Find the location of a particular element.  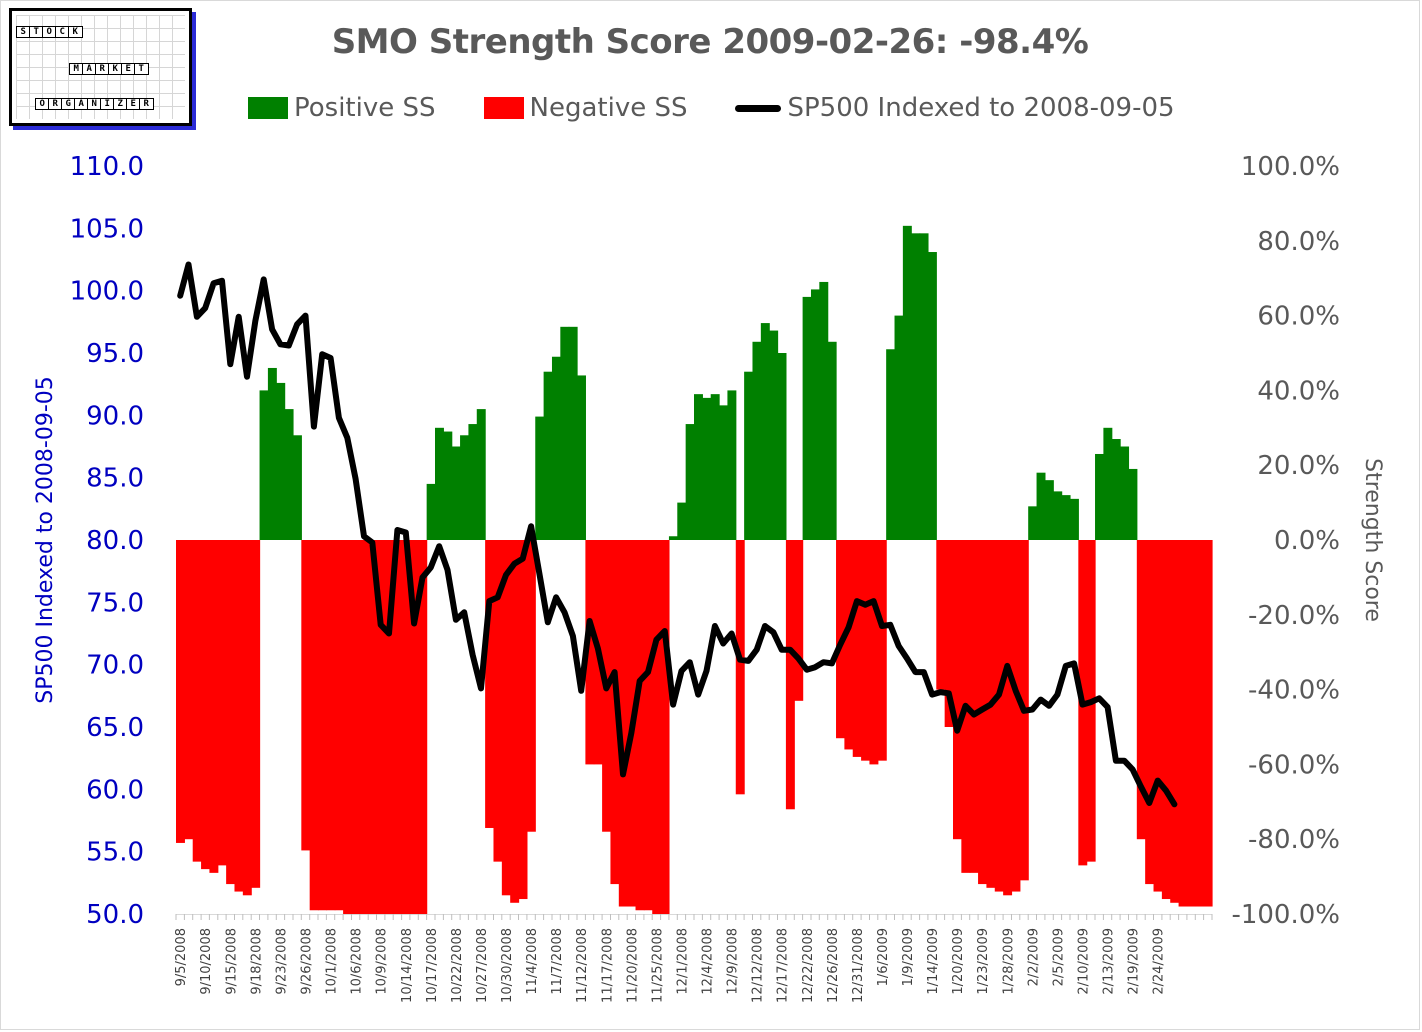

x-axis-tick-label: 9/26/2008 is located at coordinates (307, 961).